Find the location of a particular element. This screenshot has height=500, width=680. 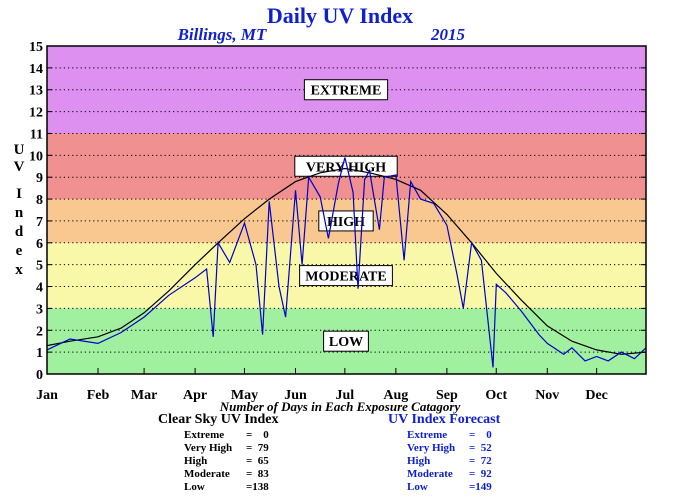

x-tick-label: May is located at coordinates (244, 395).